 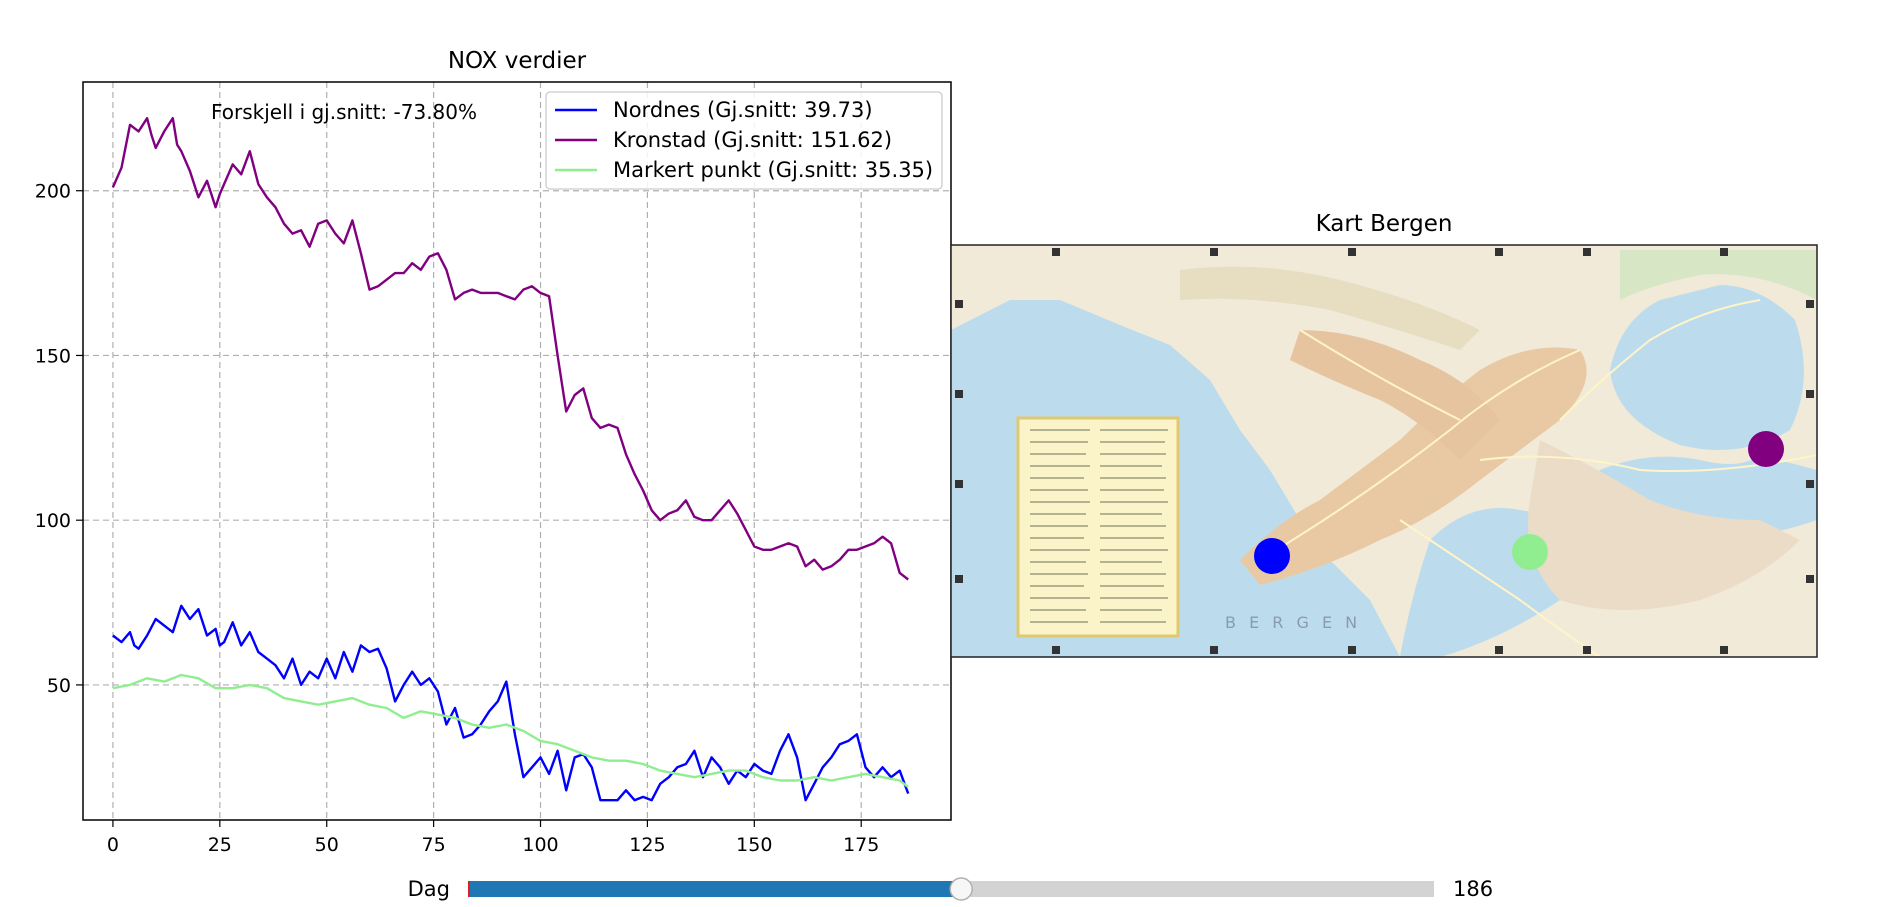 I want to click on markert-punkt-line, so click(x=510, y=731).